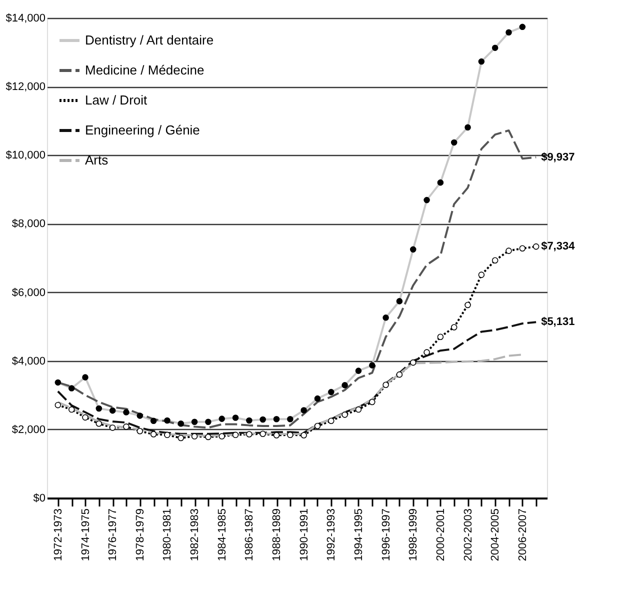 The image size is (618, 591). I want to click on x-tick-label: 1990-1991, so click(304, 535).